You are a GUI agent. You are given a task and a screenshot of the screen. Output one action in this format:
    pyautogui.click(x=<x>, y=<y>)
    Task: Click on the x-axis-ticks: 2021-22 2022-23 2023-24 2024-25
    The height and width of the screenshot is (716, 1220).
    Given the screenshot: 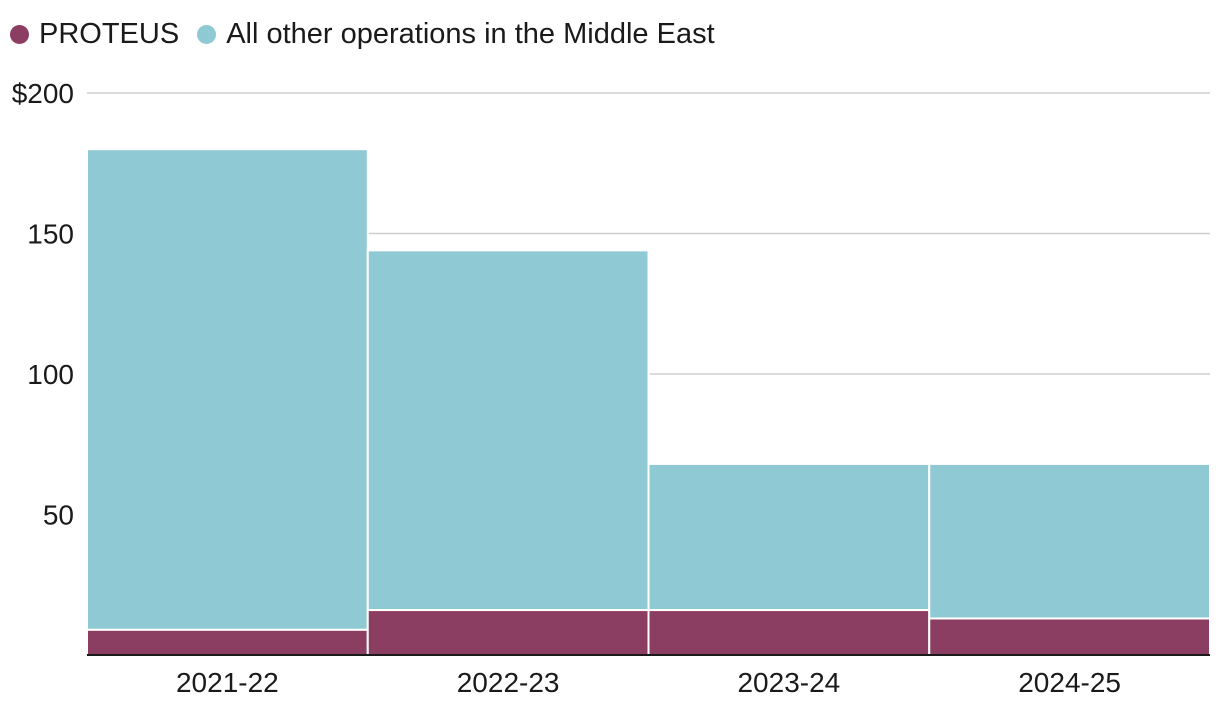 What is the action you would take?
    pyautogui.click(x=648, y=676)
    